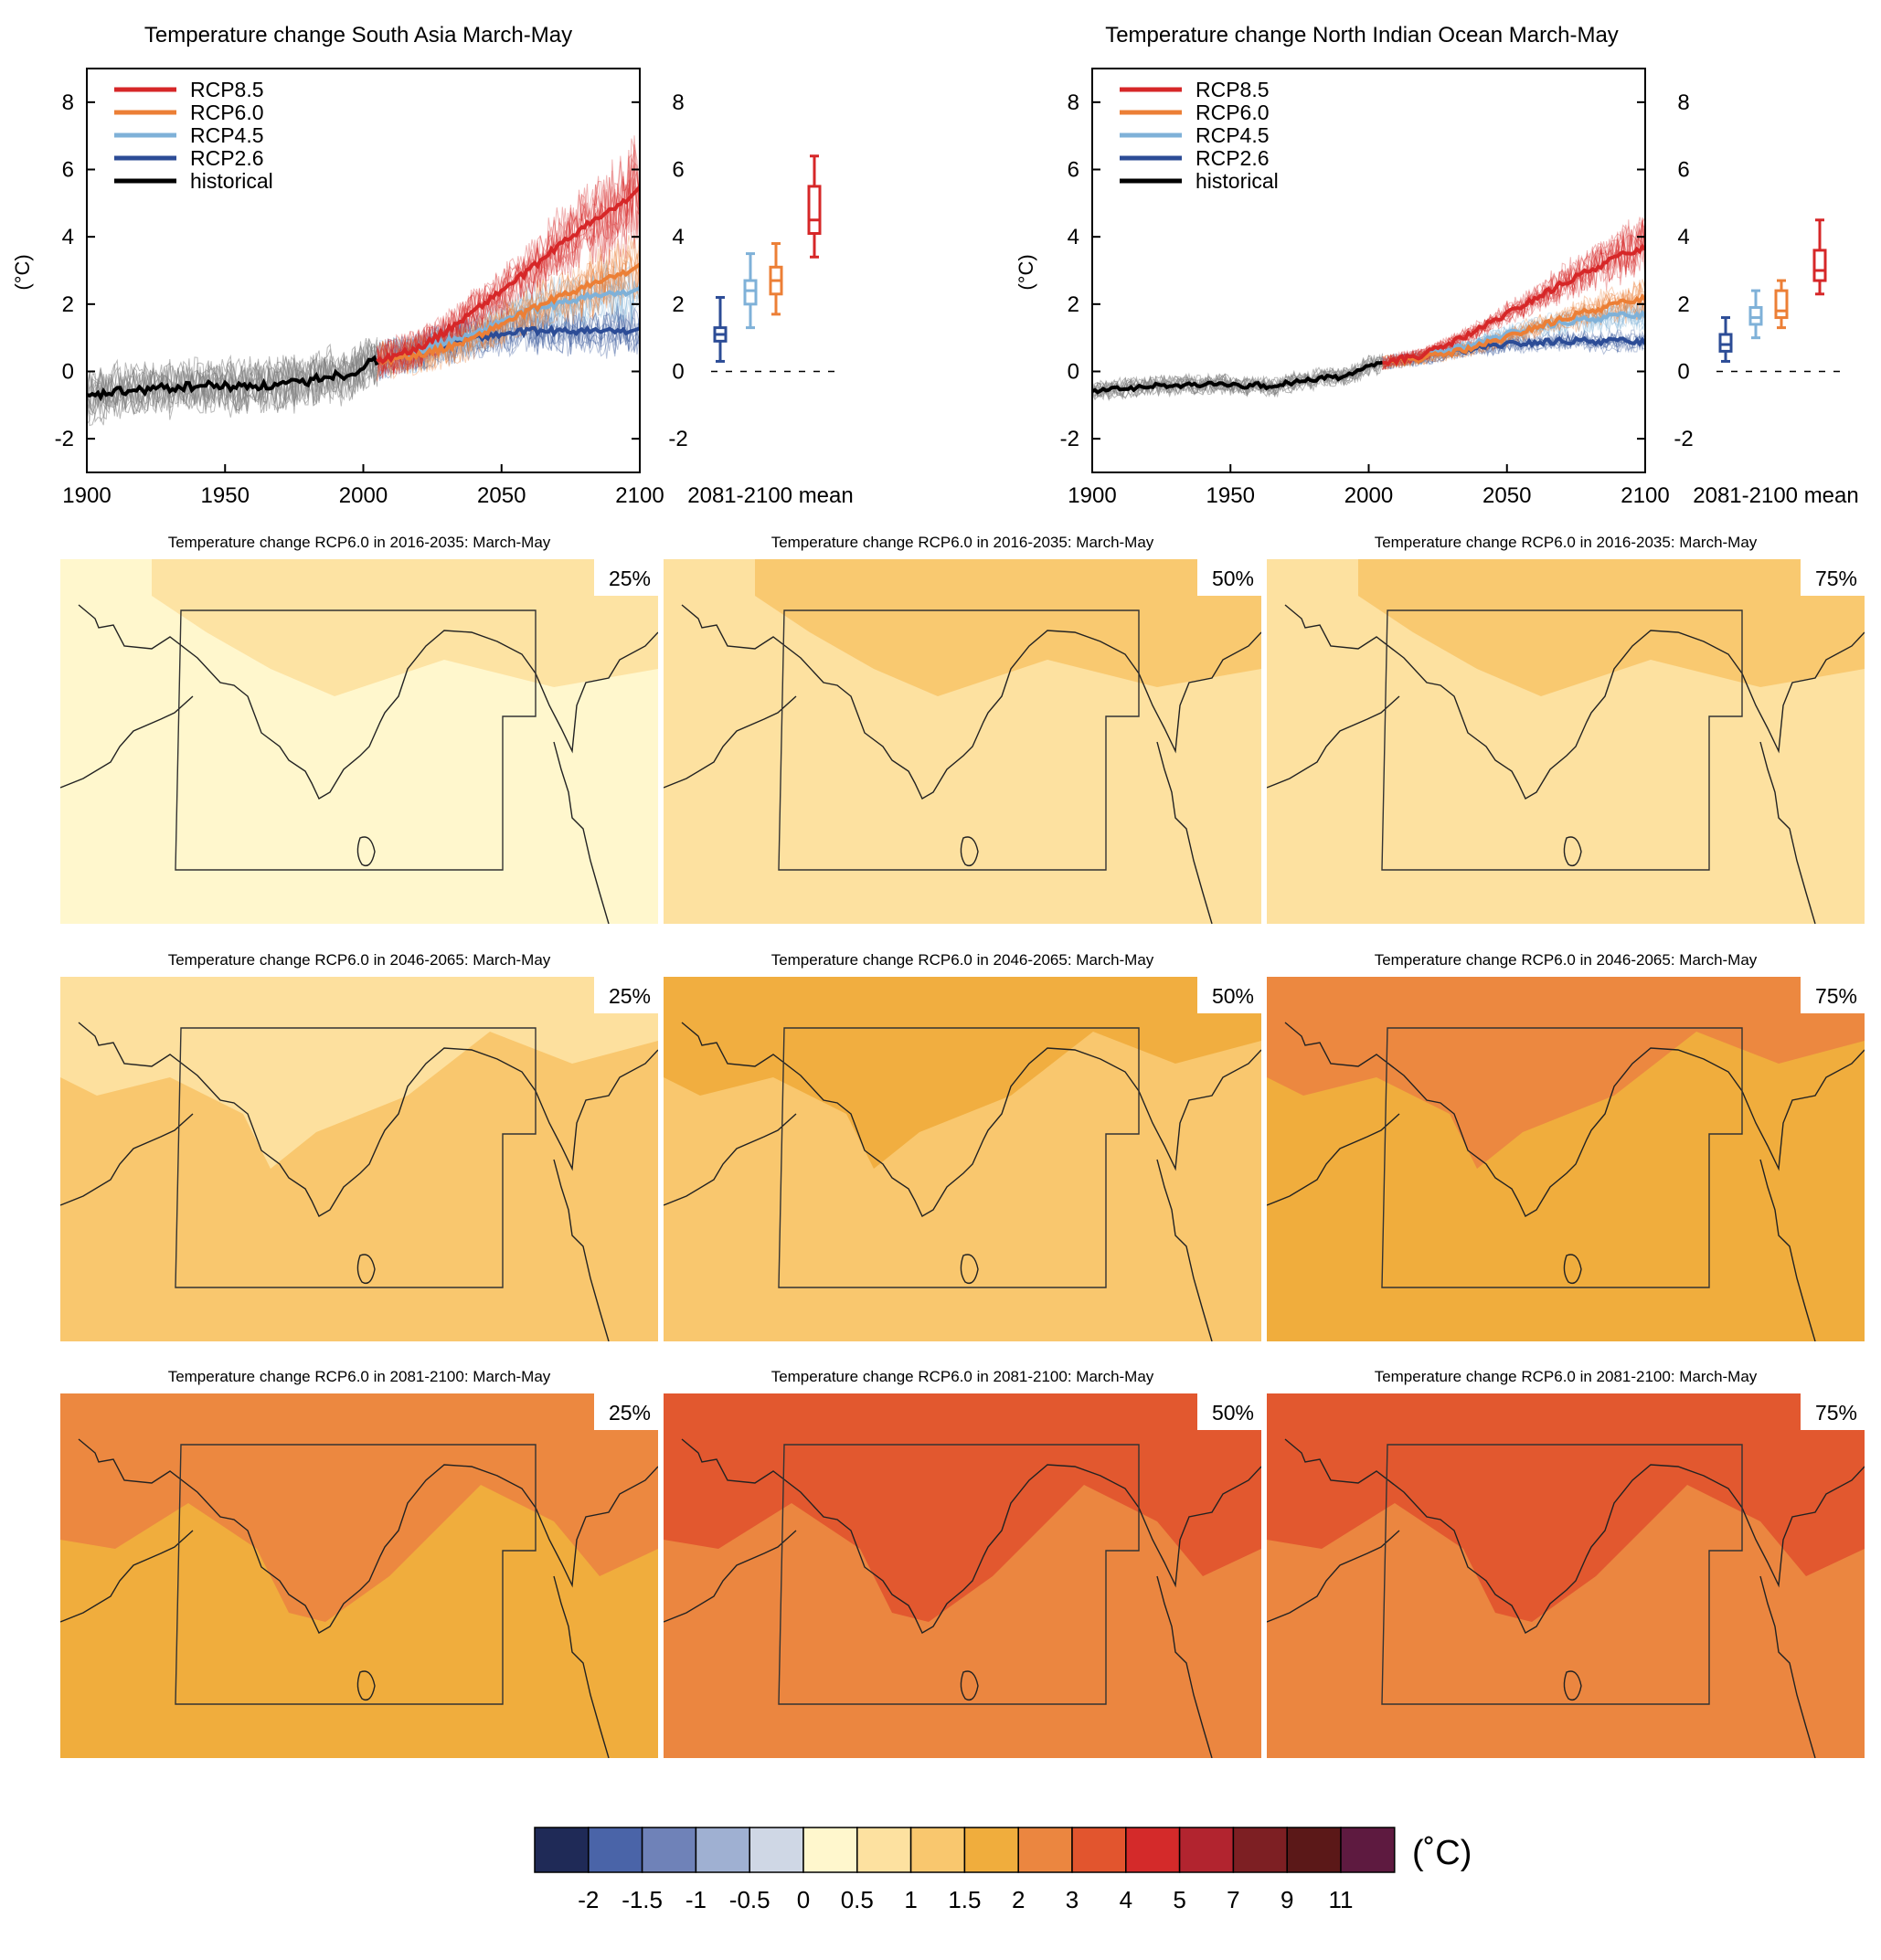 The width and height of the screenshot is (1881, 1960). What do you see at coordinates (910, 1900) in the screenshot?
I see `colorbar-tick-label: 1` at bounding box center [910, 1900].